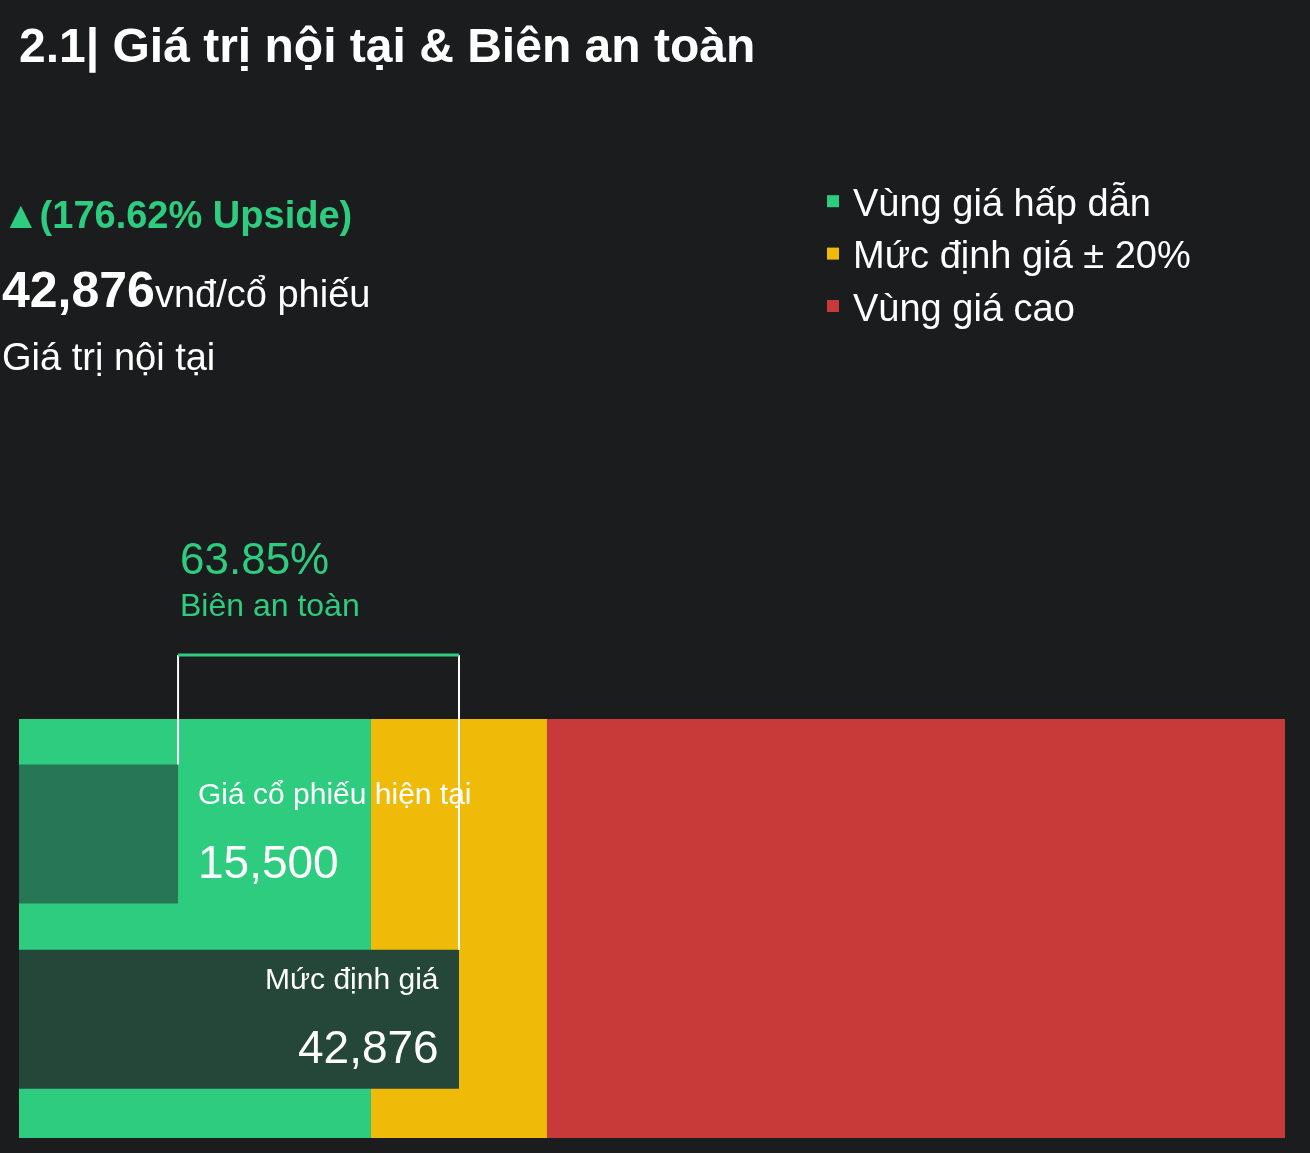 The image size is (1310, 1153). I want to click on text: 63.85% Biên an toàn, so click(270, 578).